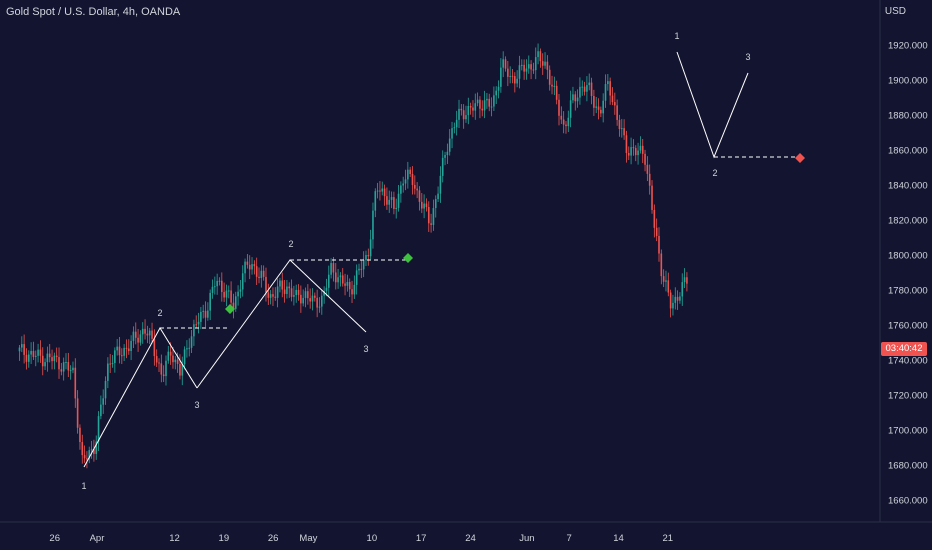 This screenshot has width=932, height=550. What do you see at coordinates (421, 538) in the screenshot?
I see `x-tick-label: 17` at bounding box center [421, 538].